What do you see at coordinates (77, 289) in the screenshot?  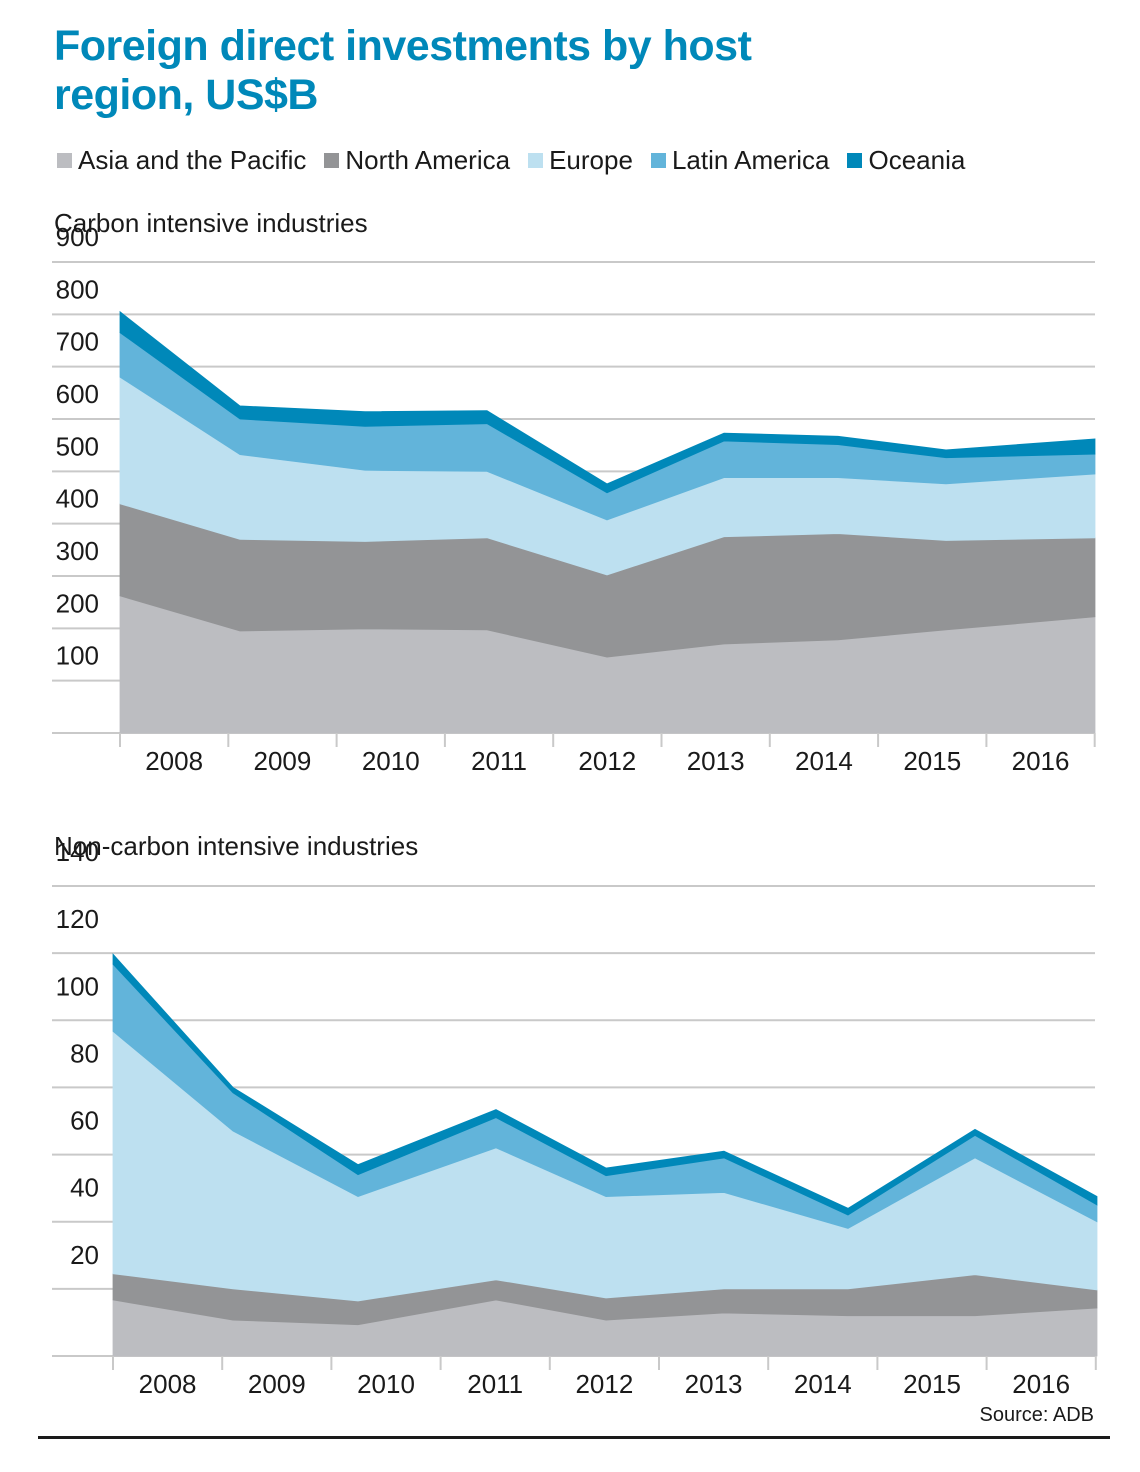 I see `y-tick-label: 800` at bounding box center [77, 289].